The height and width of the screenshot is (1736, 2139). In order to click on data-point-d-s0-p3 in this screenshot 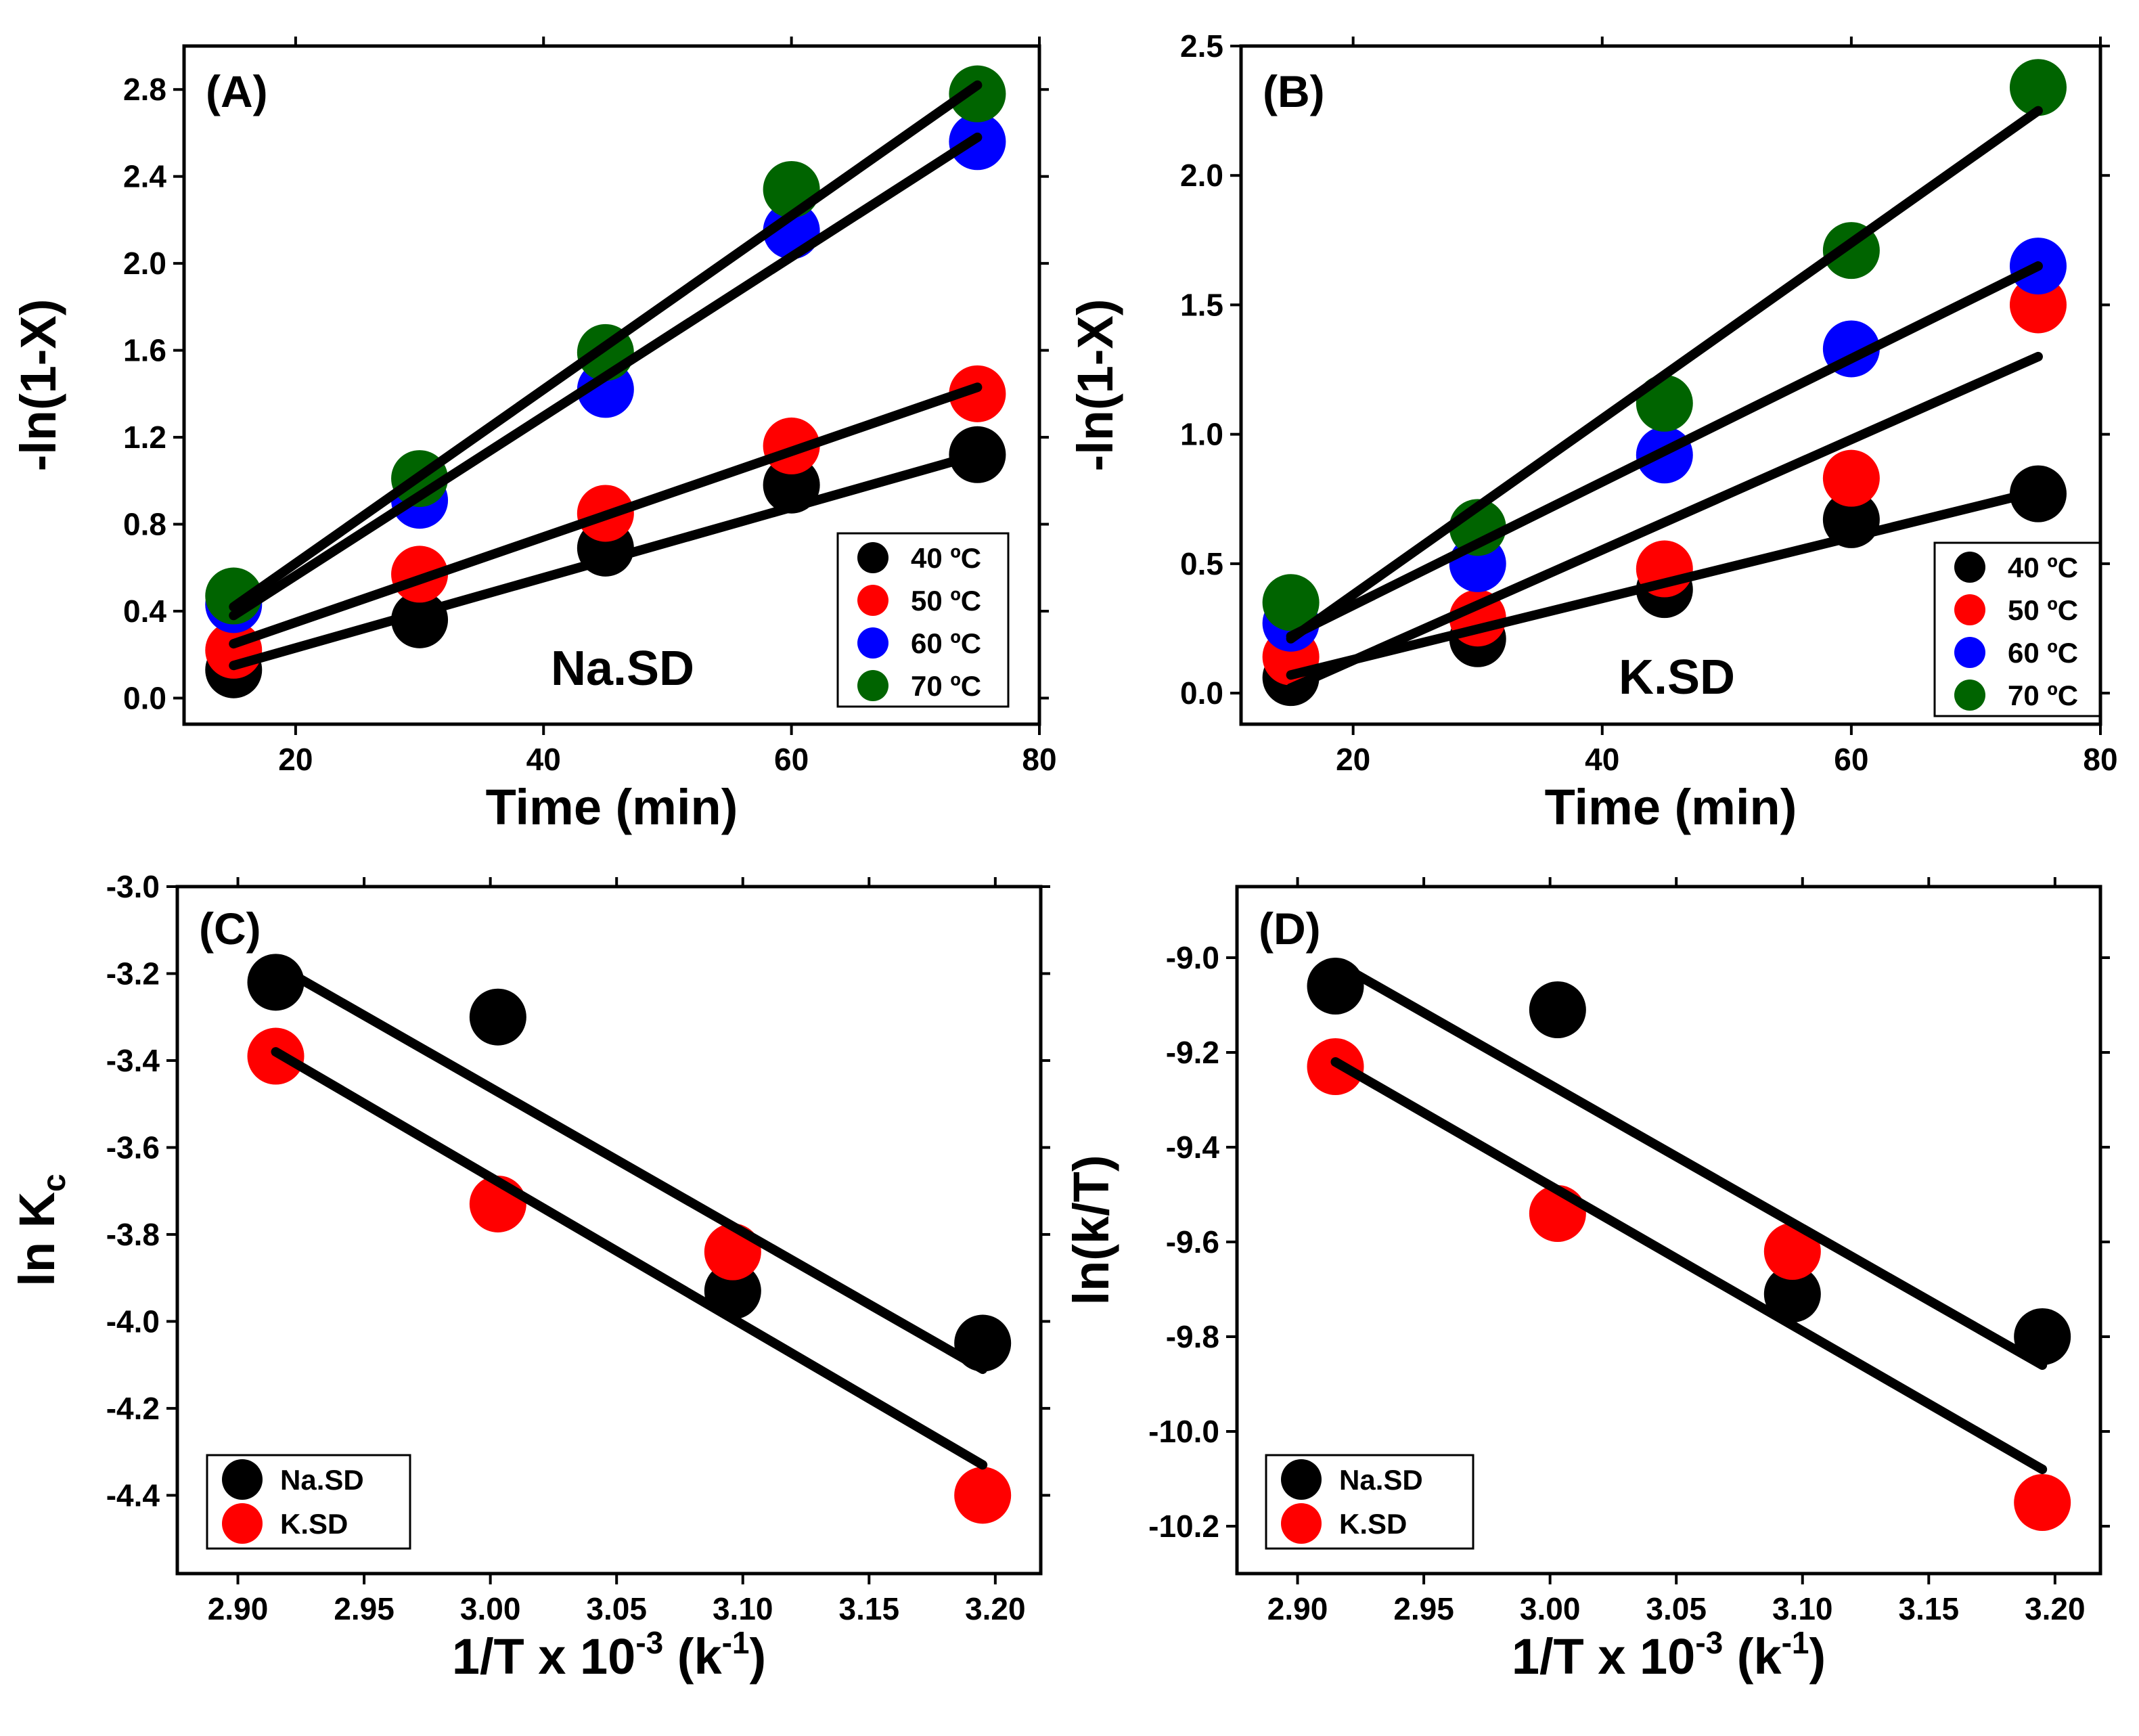, I will do `click(2042, 1336)`.